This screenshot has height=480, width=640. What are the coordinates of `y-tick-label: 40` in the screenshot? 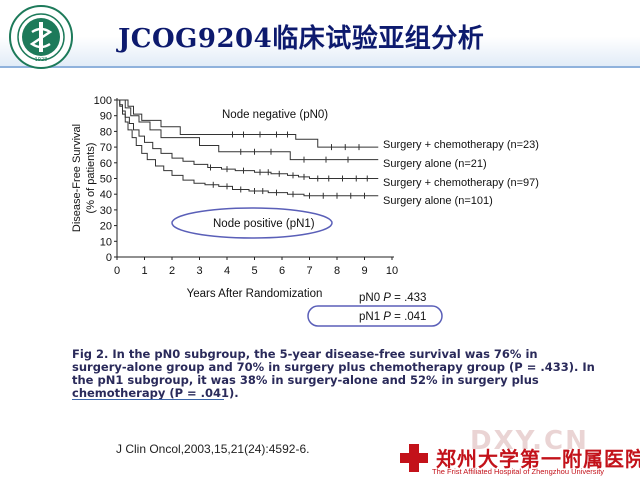 It's located at (106, 195).